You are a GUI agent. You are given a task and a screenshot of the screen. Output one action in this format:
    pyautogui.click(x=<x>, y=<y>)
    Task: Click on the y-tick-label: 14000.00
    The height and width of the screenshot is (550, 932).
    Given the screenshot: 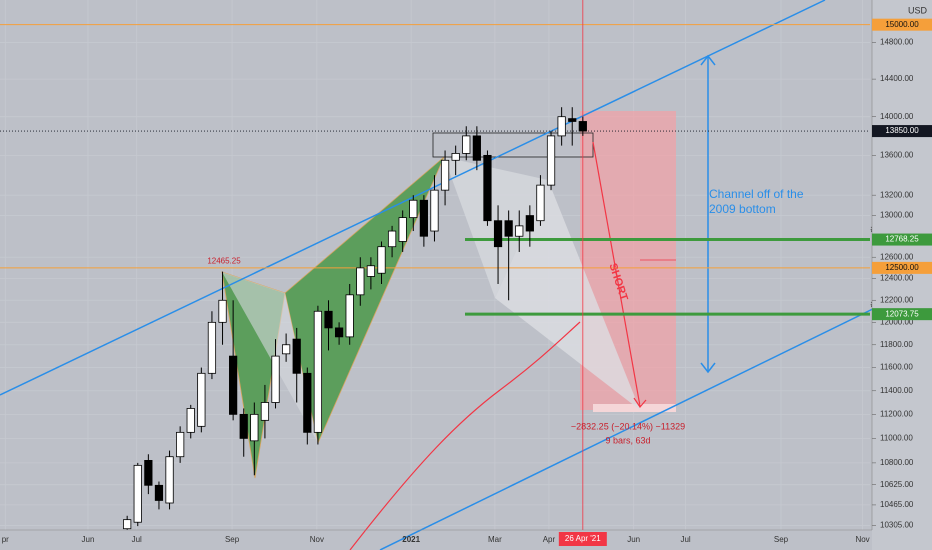 What is the action you would take?
    pyautogui.click(x=897, y=116)
    